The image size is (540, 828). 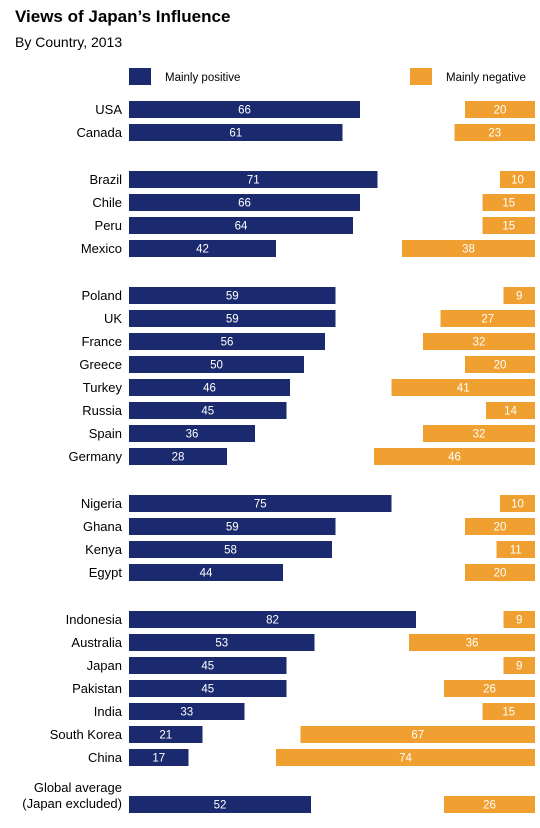 I want to click on bar-negative-global-average, so click(x=489, y=804).